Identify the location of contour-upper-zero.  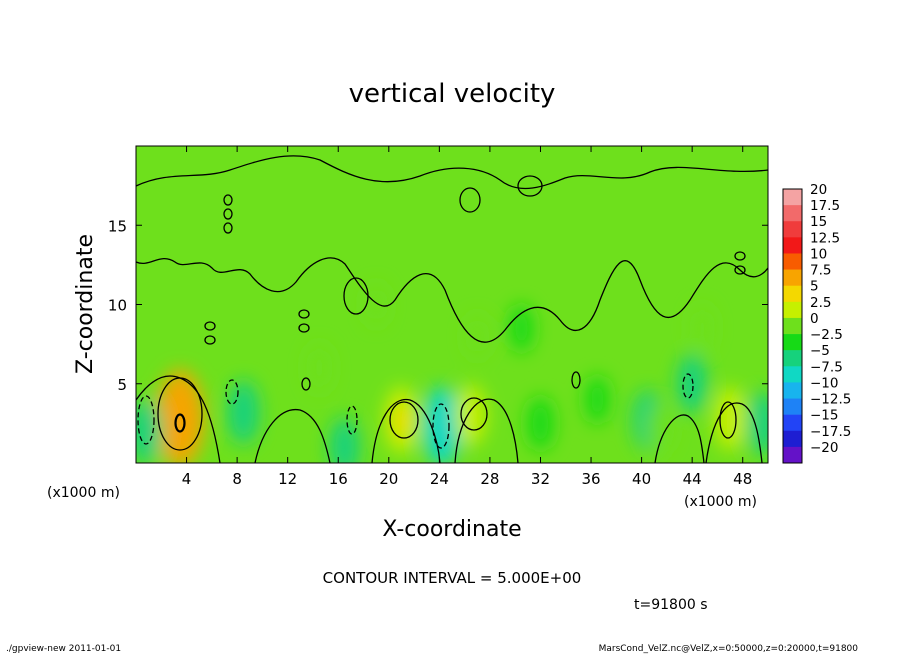
(452, 172).